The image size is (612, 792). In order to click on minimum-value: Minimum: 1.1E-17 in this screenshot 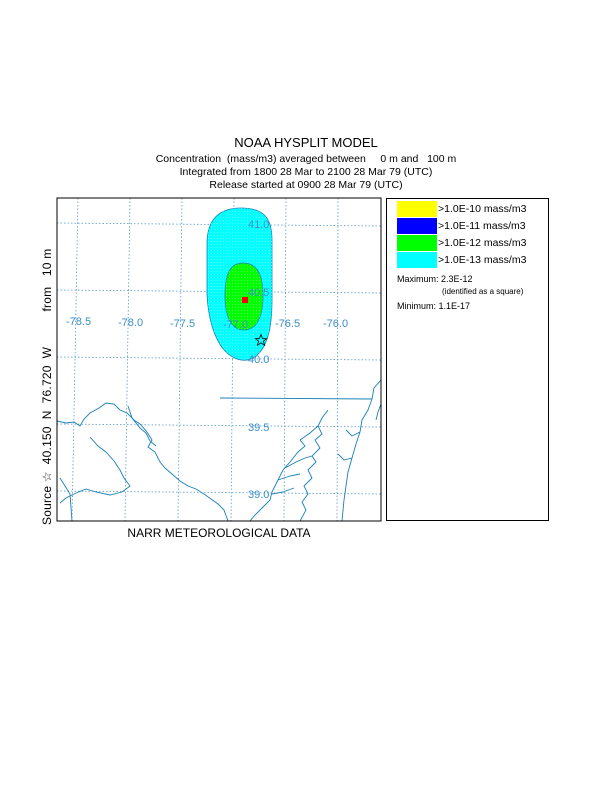, I will do `click(434, 306)`.